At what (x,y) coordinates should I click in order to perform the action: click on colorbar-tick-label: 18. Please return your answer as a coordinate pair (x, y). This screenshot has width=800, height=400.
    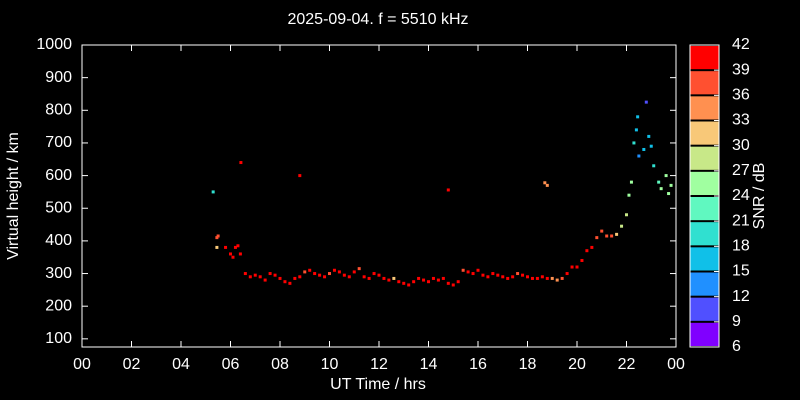
    Looking at the image, I should click on (741, 246).